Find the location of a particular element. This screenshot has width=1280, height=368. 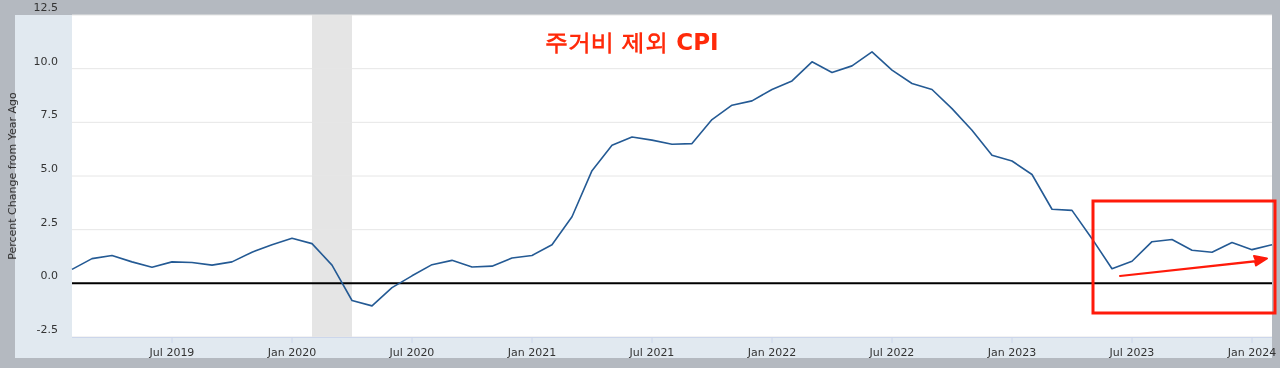

x-tick-label: Jul 2021 is located at coordinates (651, 352).